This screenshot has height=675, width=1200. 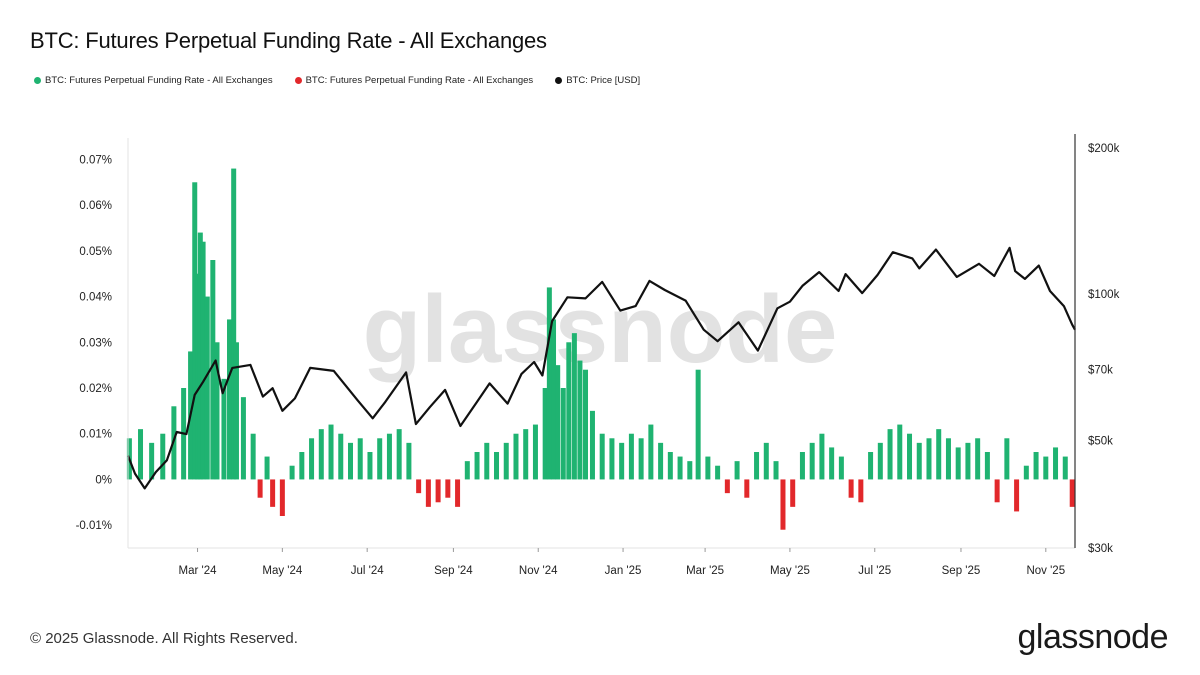 I want to click on brand-logo: glassnode, so click(x=1092, y=637).